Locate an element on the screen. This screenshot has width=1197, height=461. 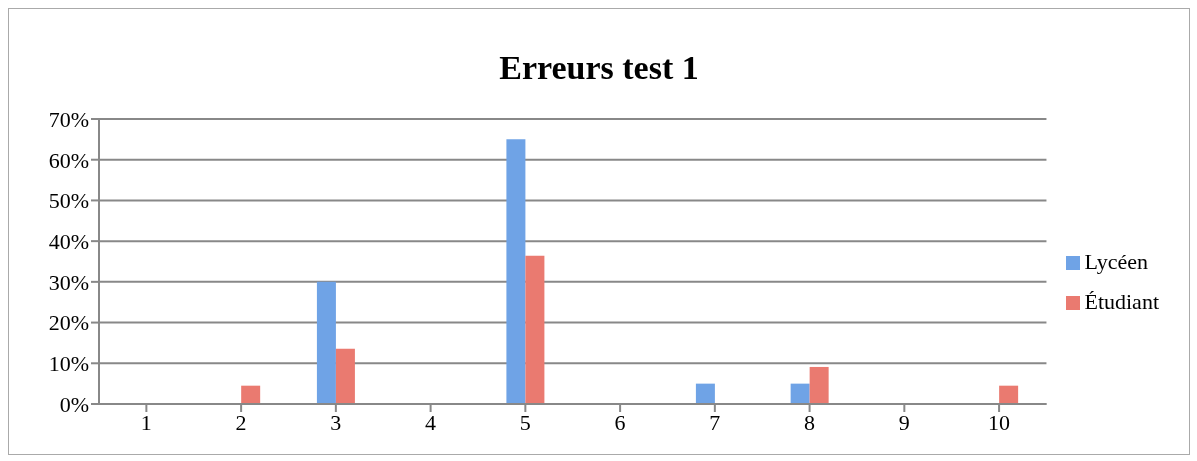
x-tick-label: 6 is located at coordinates (620, 422).